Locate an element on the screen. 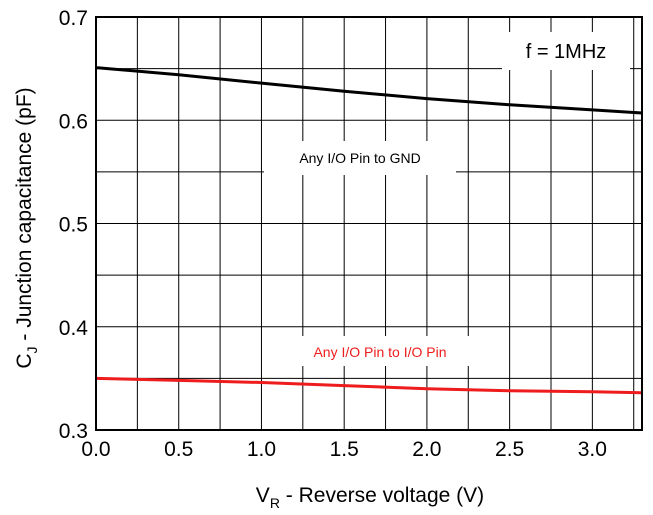 The image size is (653, 515). y-tick-label: 0.4 is located at coordinates (74, 328).